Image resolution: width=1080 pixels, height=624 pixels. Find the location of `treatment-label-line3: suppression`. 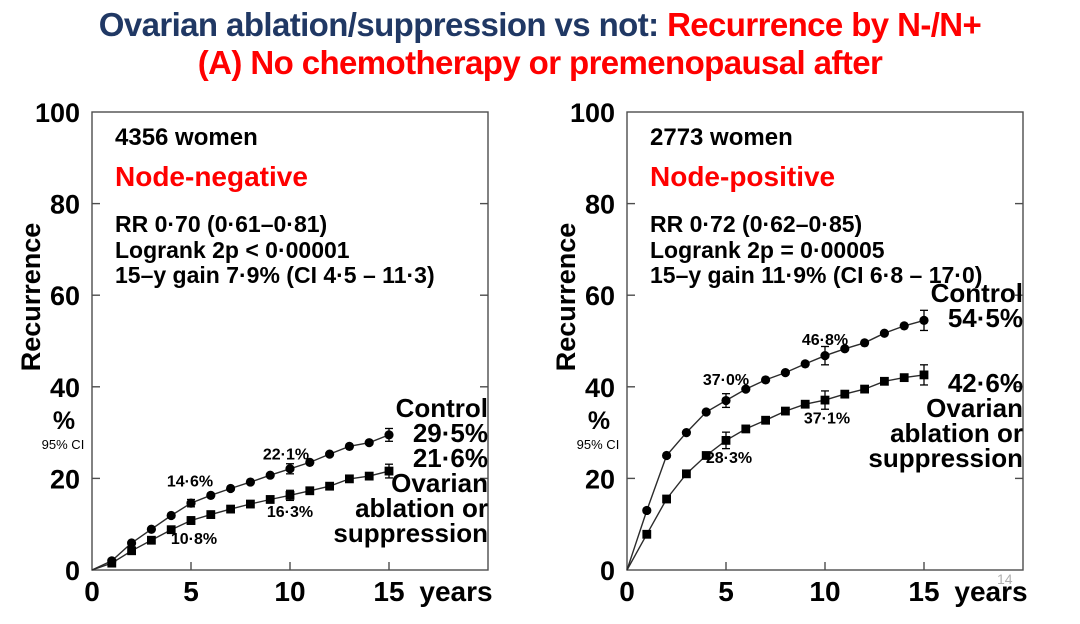

treatment-label-line3: suppression is located at coordinates (945, 458).